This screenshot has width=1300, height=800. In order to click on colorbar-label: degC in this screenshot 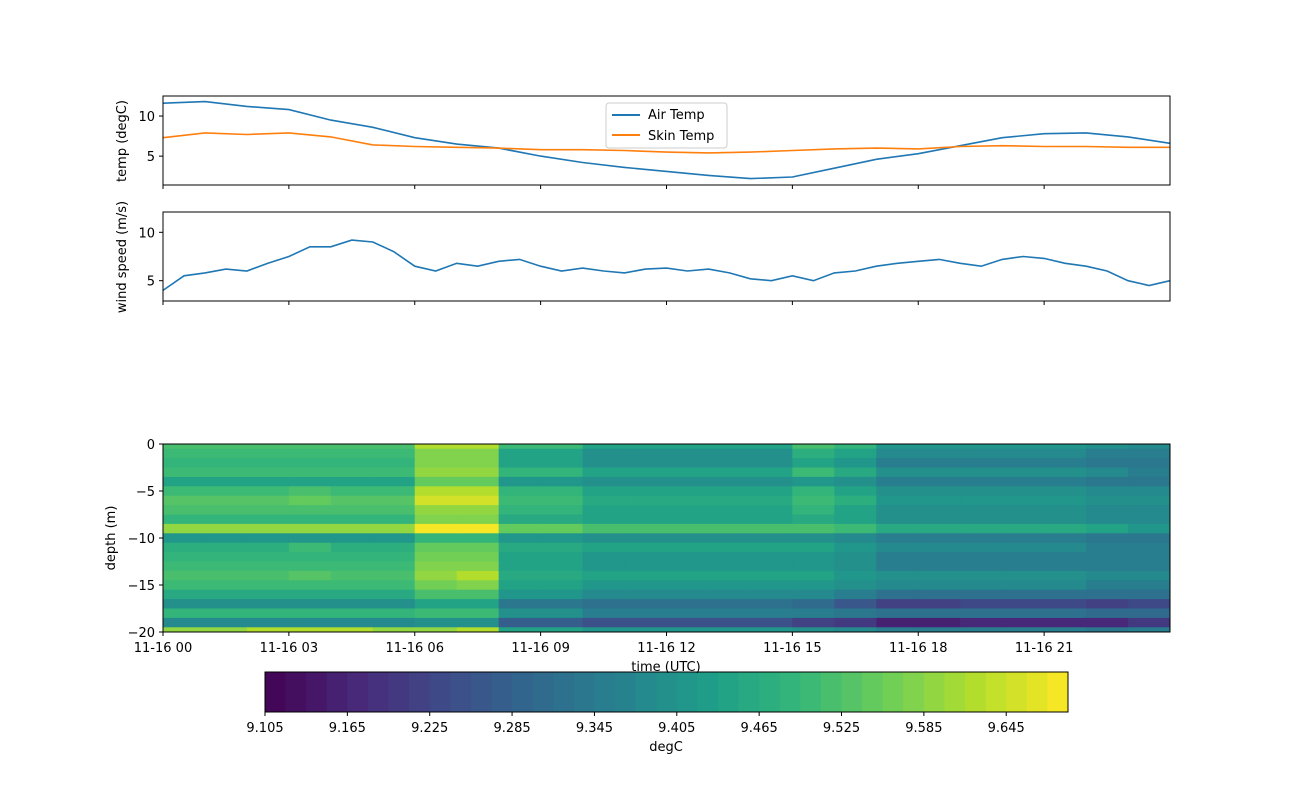, I will do `click(666, 747)`.